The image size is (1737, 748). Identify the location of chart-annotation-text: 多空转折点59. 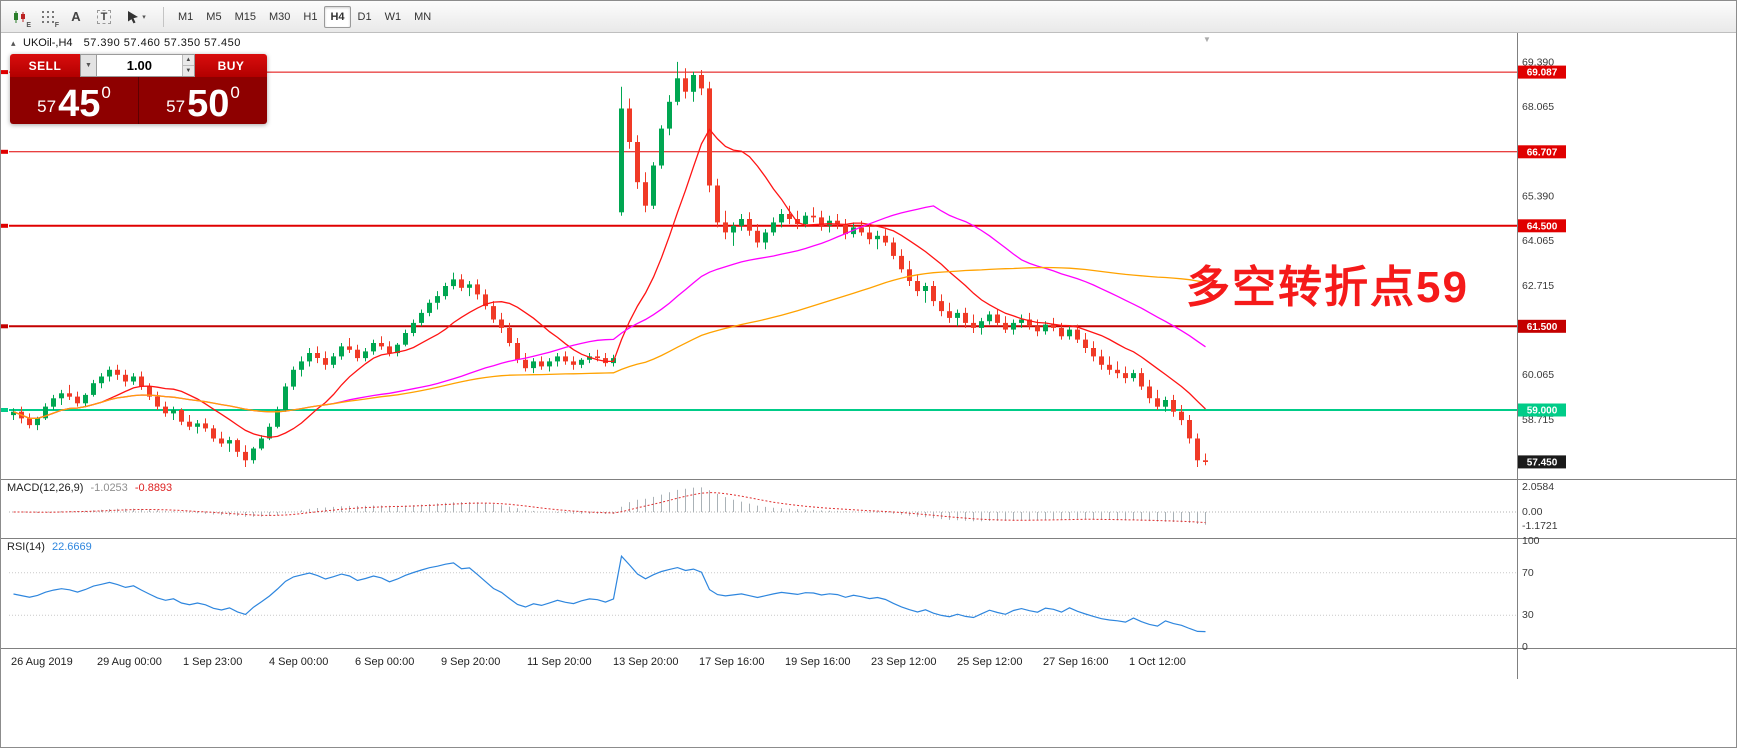
(1327, 287).